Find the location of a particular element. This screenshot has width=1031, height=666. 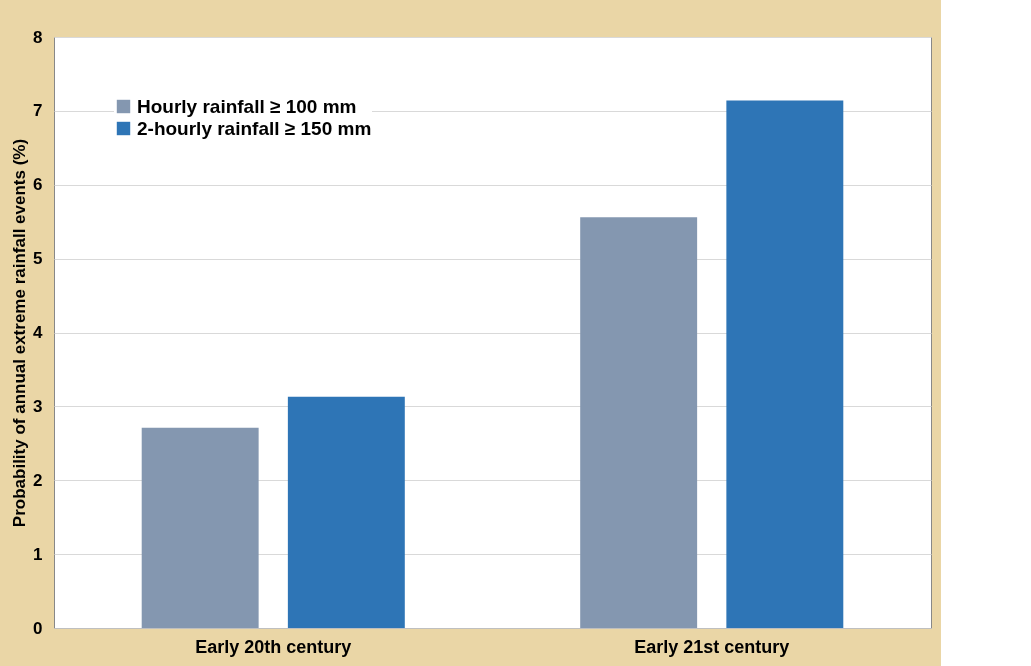

y-tick-label: 0 is located at coordinates (38, 628).